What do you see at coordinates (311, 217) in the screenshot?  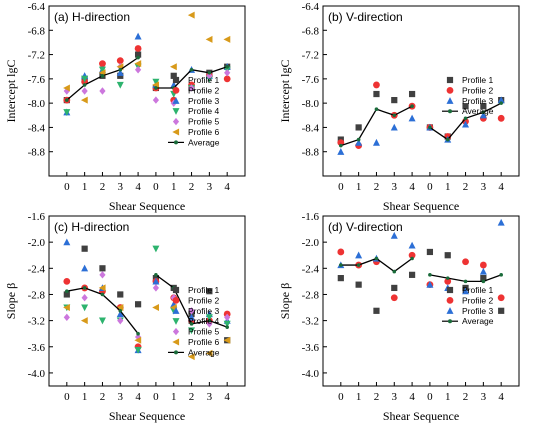 I see `y-tick-label: -1.6` at bounding box center [311, 217].